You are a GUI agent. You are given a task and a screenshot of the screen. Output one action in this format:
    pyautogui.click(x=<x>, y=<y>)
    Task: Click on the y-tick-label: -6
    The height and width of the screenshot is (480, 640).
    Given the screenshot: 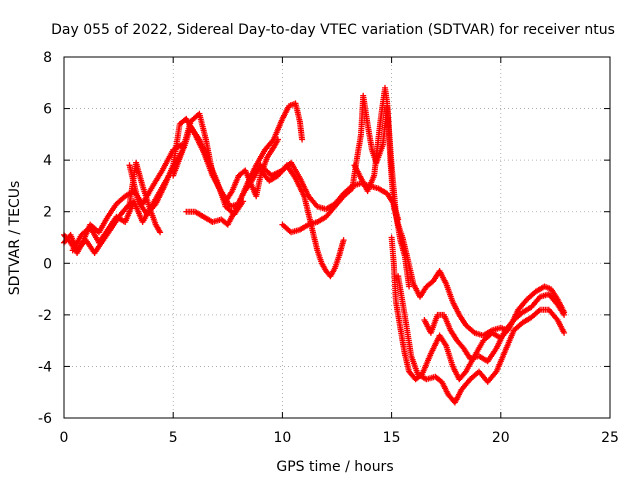 What is the action you would take?
    pyautogui.click(x=45, y=419)
    